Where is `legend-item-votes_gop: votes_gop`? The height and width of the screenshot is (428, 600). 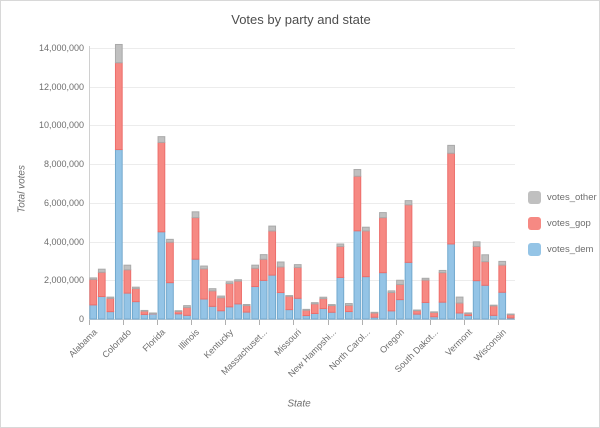 legend-item-votes_gop: votes_gop is located at coordinates (562, 223).